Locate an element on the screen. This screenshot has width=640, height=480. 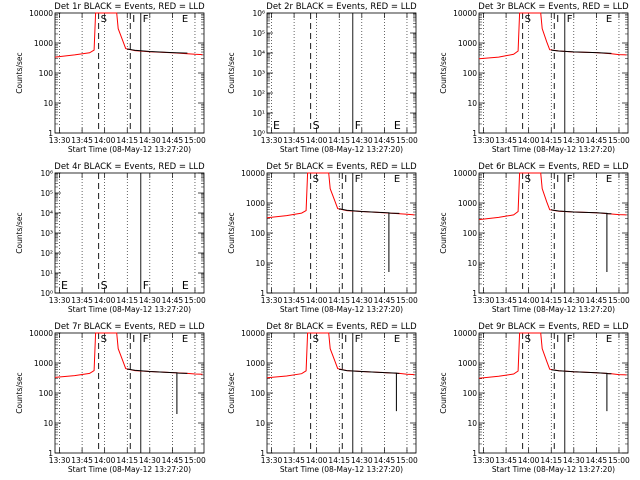
panel-title: Det 9r BLACK = Events, RED = LLD is located at coordinates (553, 327).